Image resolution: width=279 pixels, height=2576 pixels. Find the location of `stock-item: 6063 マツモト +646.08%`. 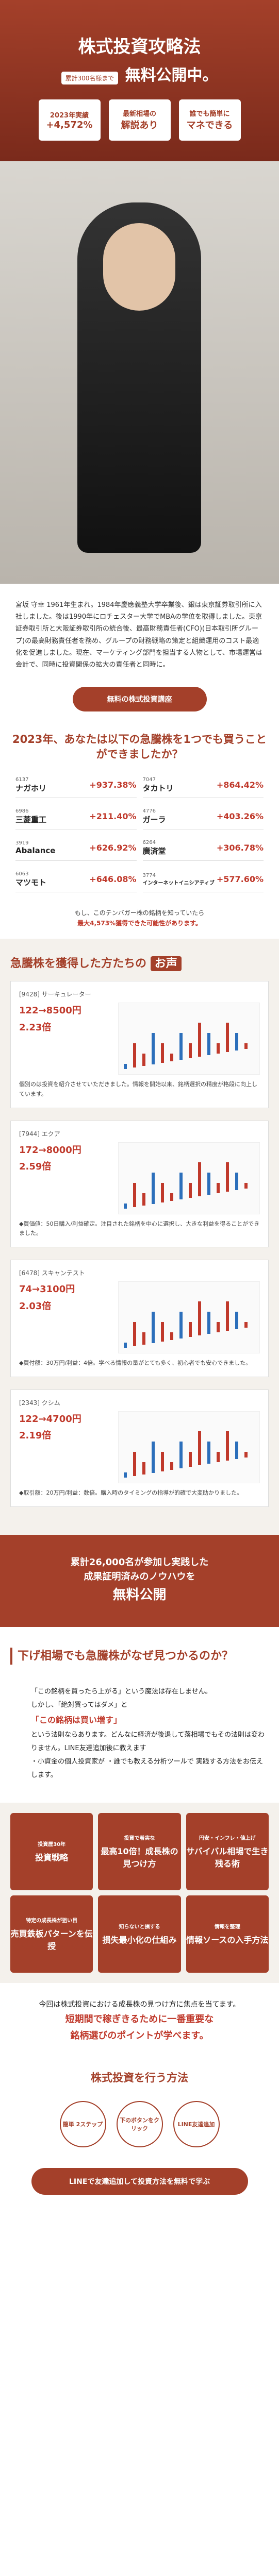

stock-item: 6063 マツモト +646.08% is located at coordinates (76, 879).